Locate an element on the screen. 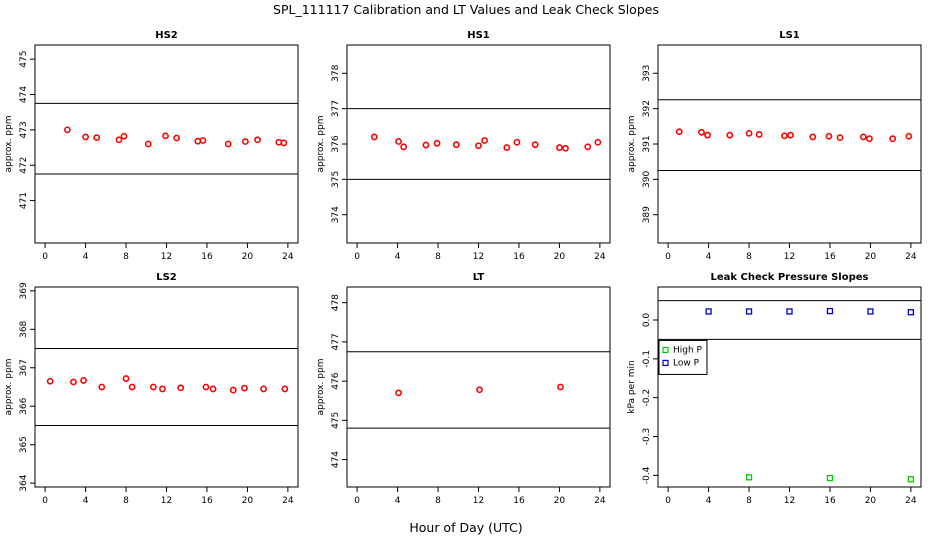 The height and width of the screenshot is (540, 936). y-tick-label: 0.0 is located at coordinates (647, 320).